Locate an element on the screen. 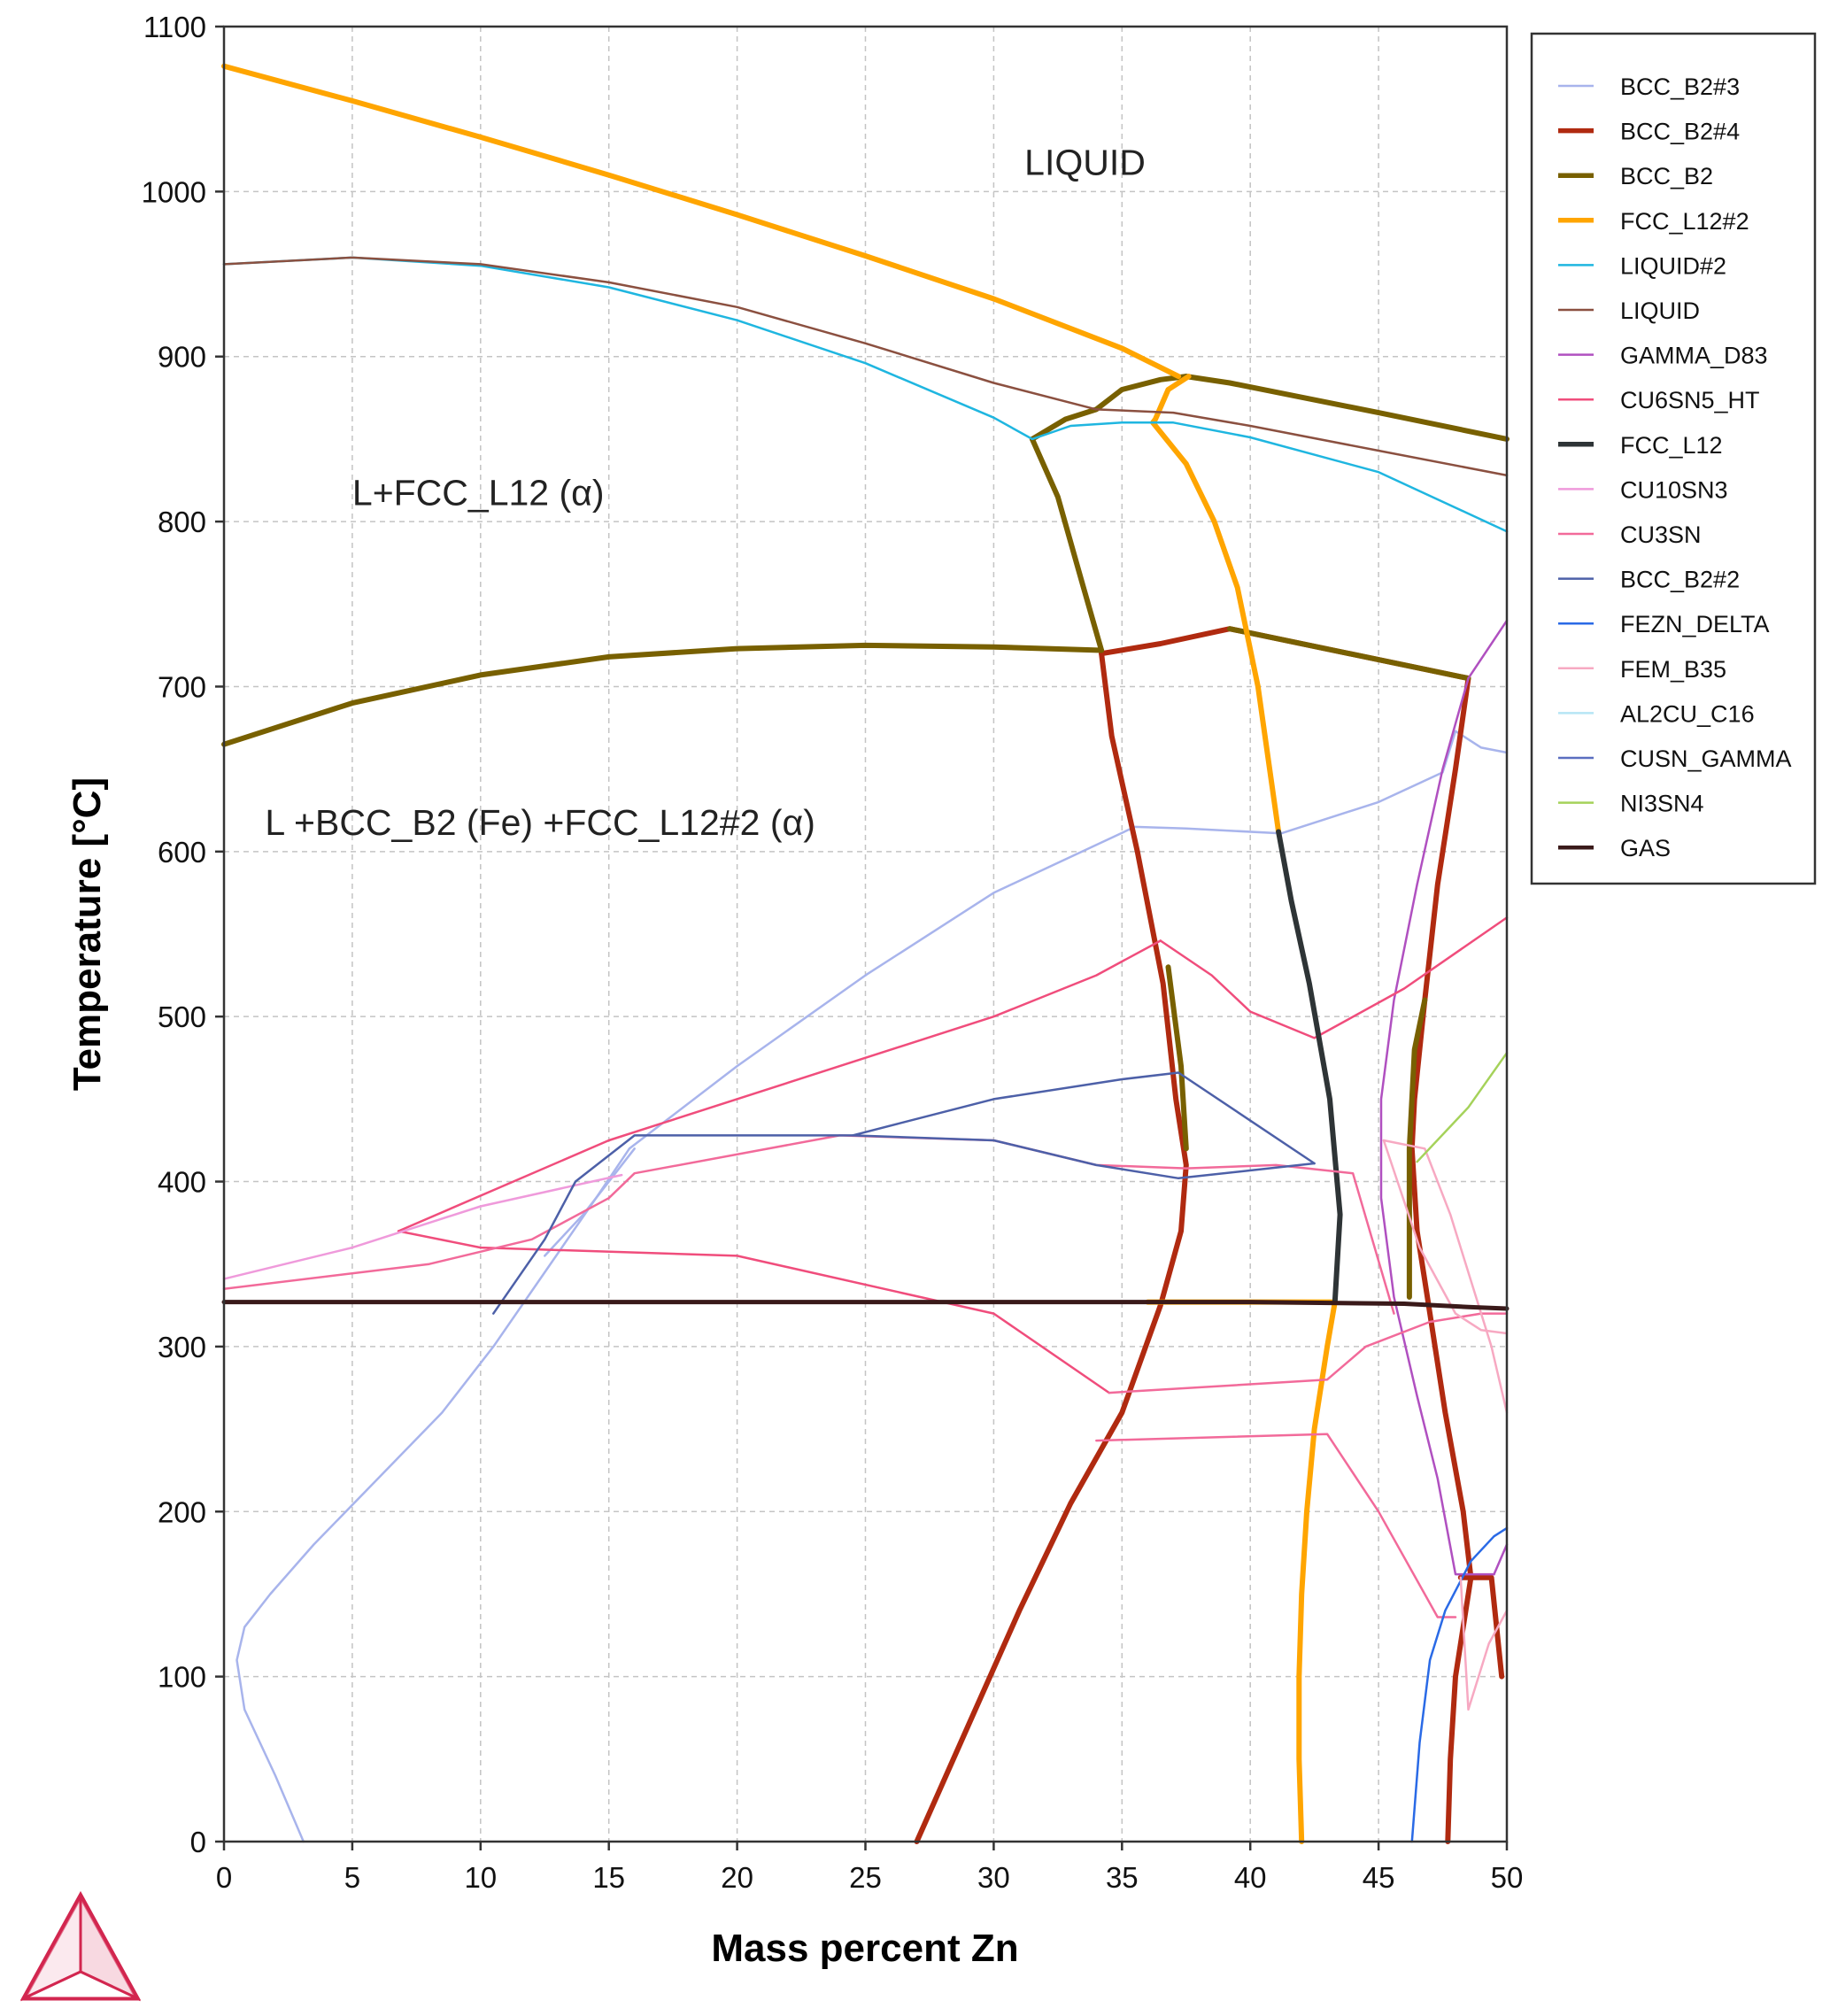  legend-item: FEM_B35 is located at coordinates (1642, 669).